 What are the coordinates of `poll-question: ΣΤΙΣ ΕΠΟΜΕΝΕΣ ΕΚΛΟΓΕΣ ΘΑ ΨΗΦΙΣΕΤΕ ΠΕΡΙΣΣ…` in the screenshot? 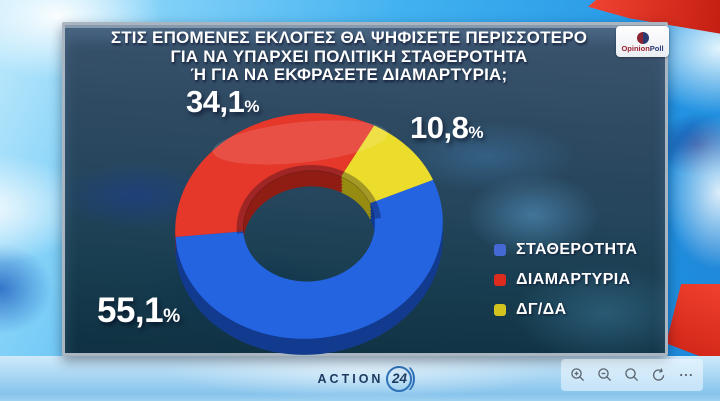 It's located at (349, 56).